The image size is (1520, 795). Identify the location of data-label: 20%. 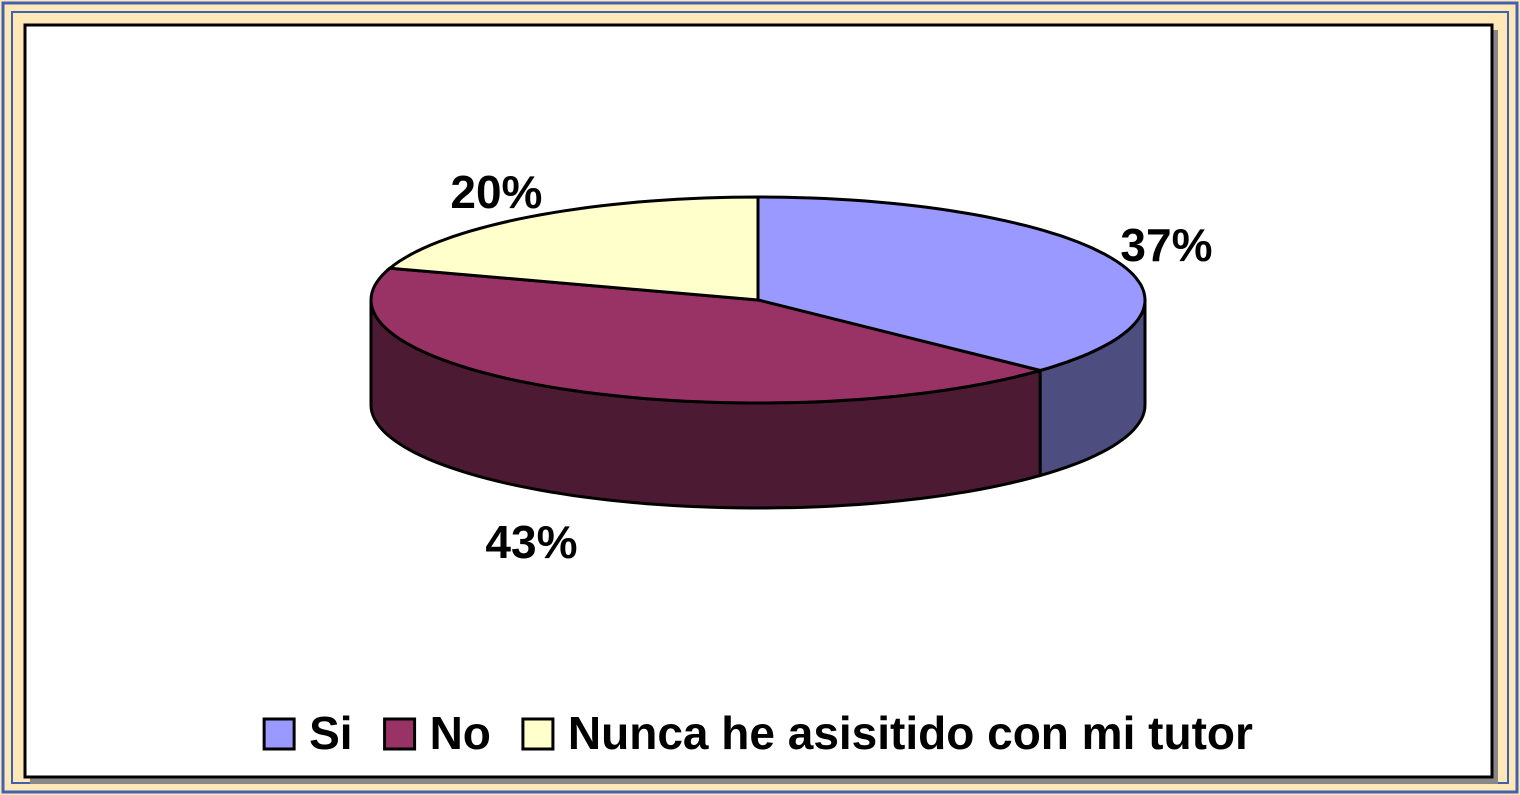
(496, 192).